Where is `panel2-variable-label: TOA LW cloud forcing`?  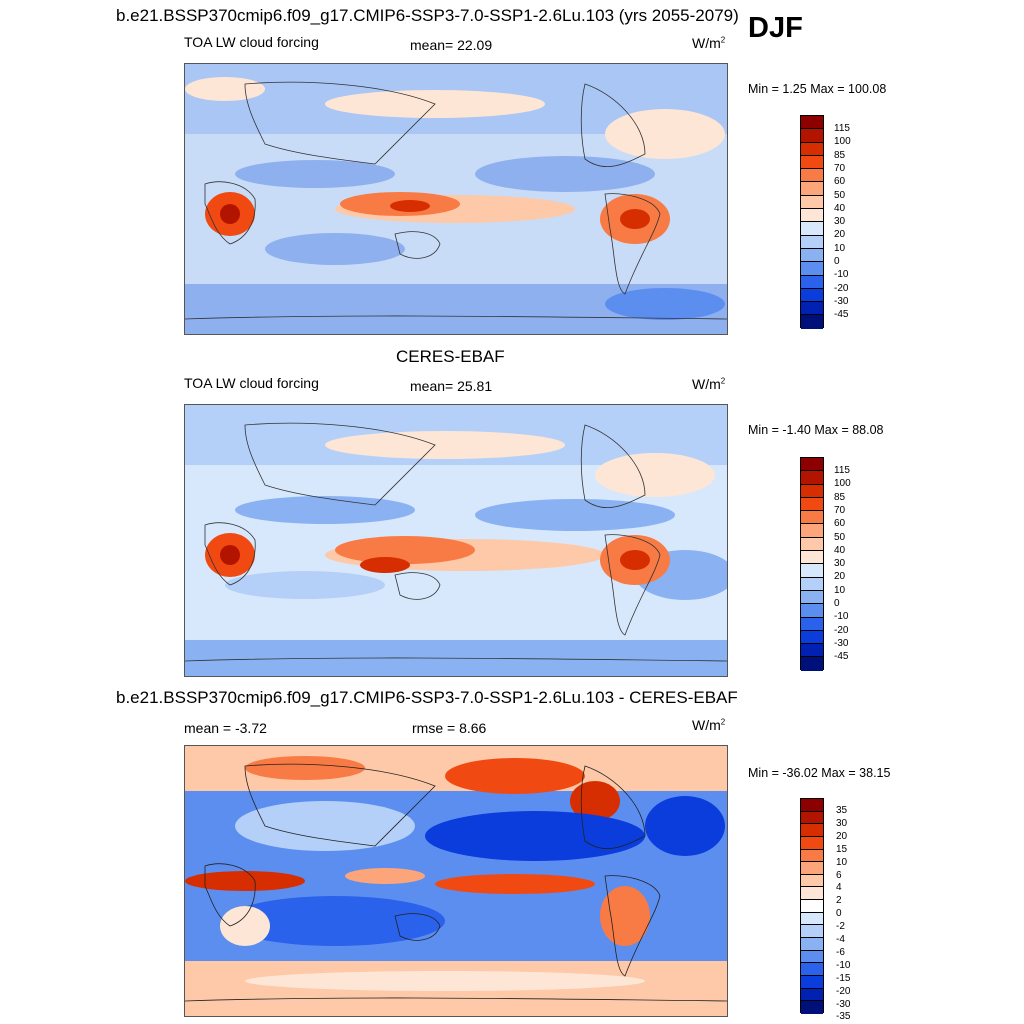 panel2-variable-label: TOA LW cloud forcing is located at coordinates (251, 383).